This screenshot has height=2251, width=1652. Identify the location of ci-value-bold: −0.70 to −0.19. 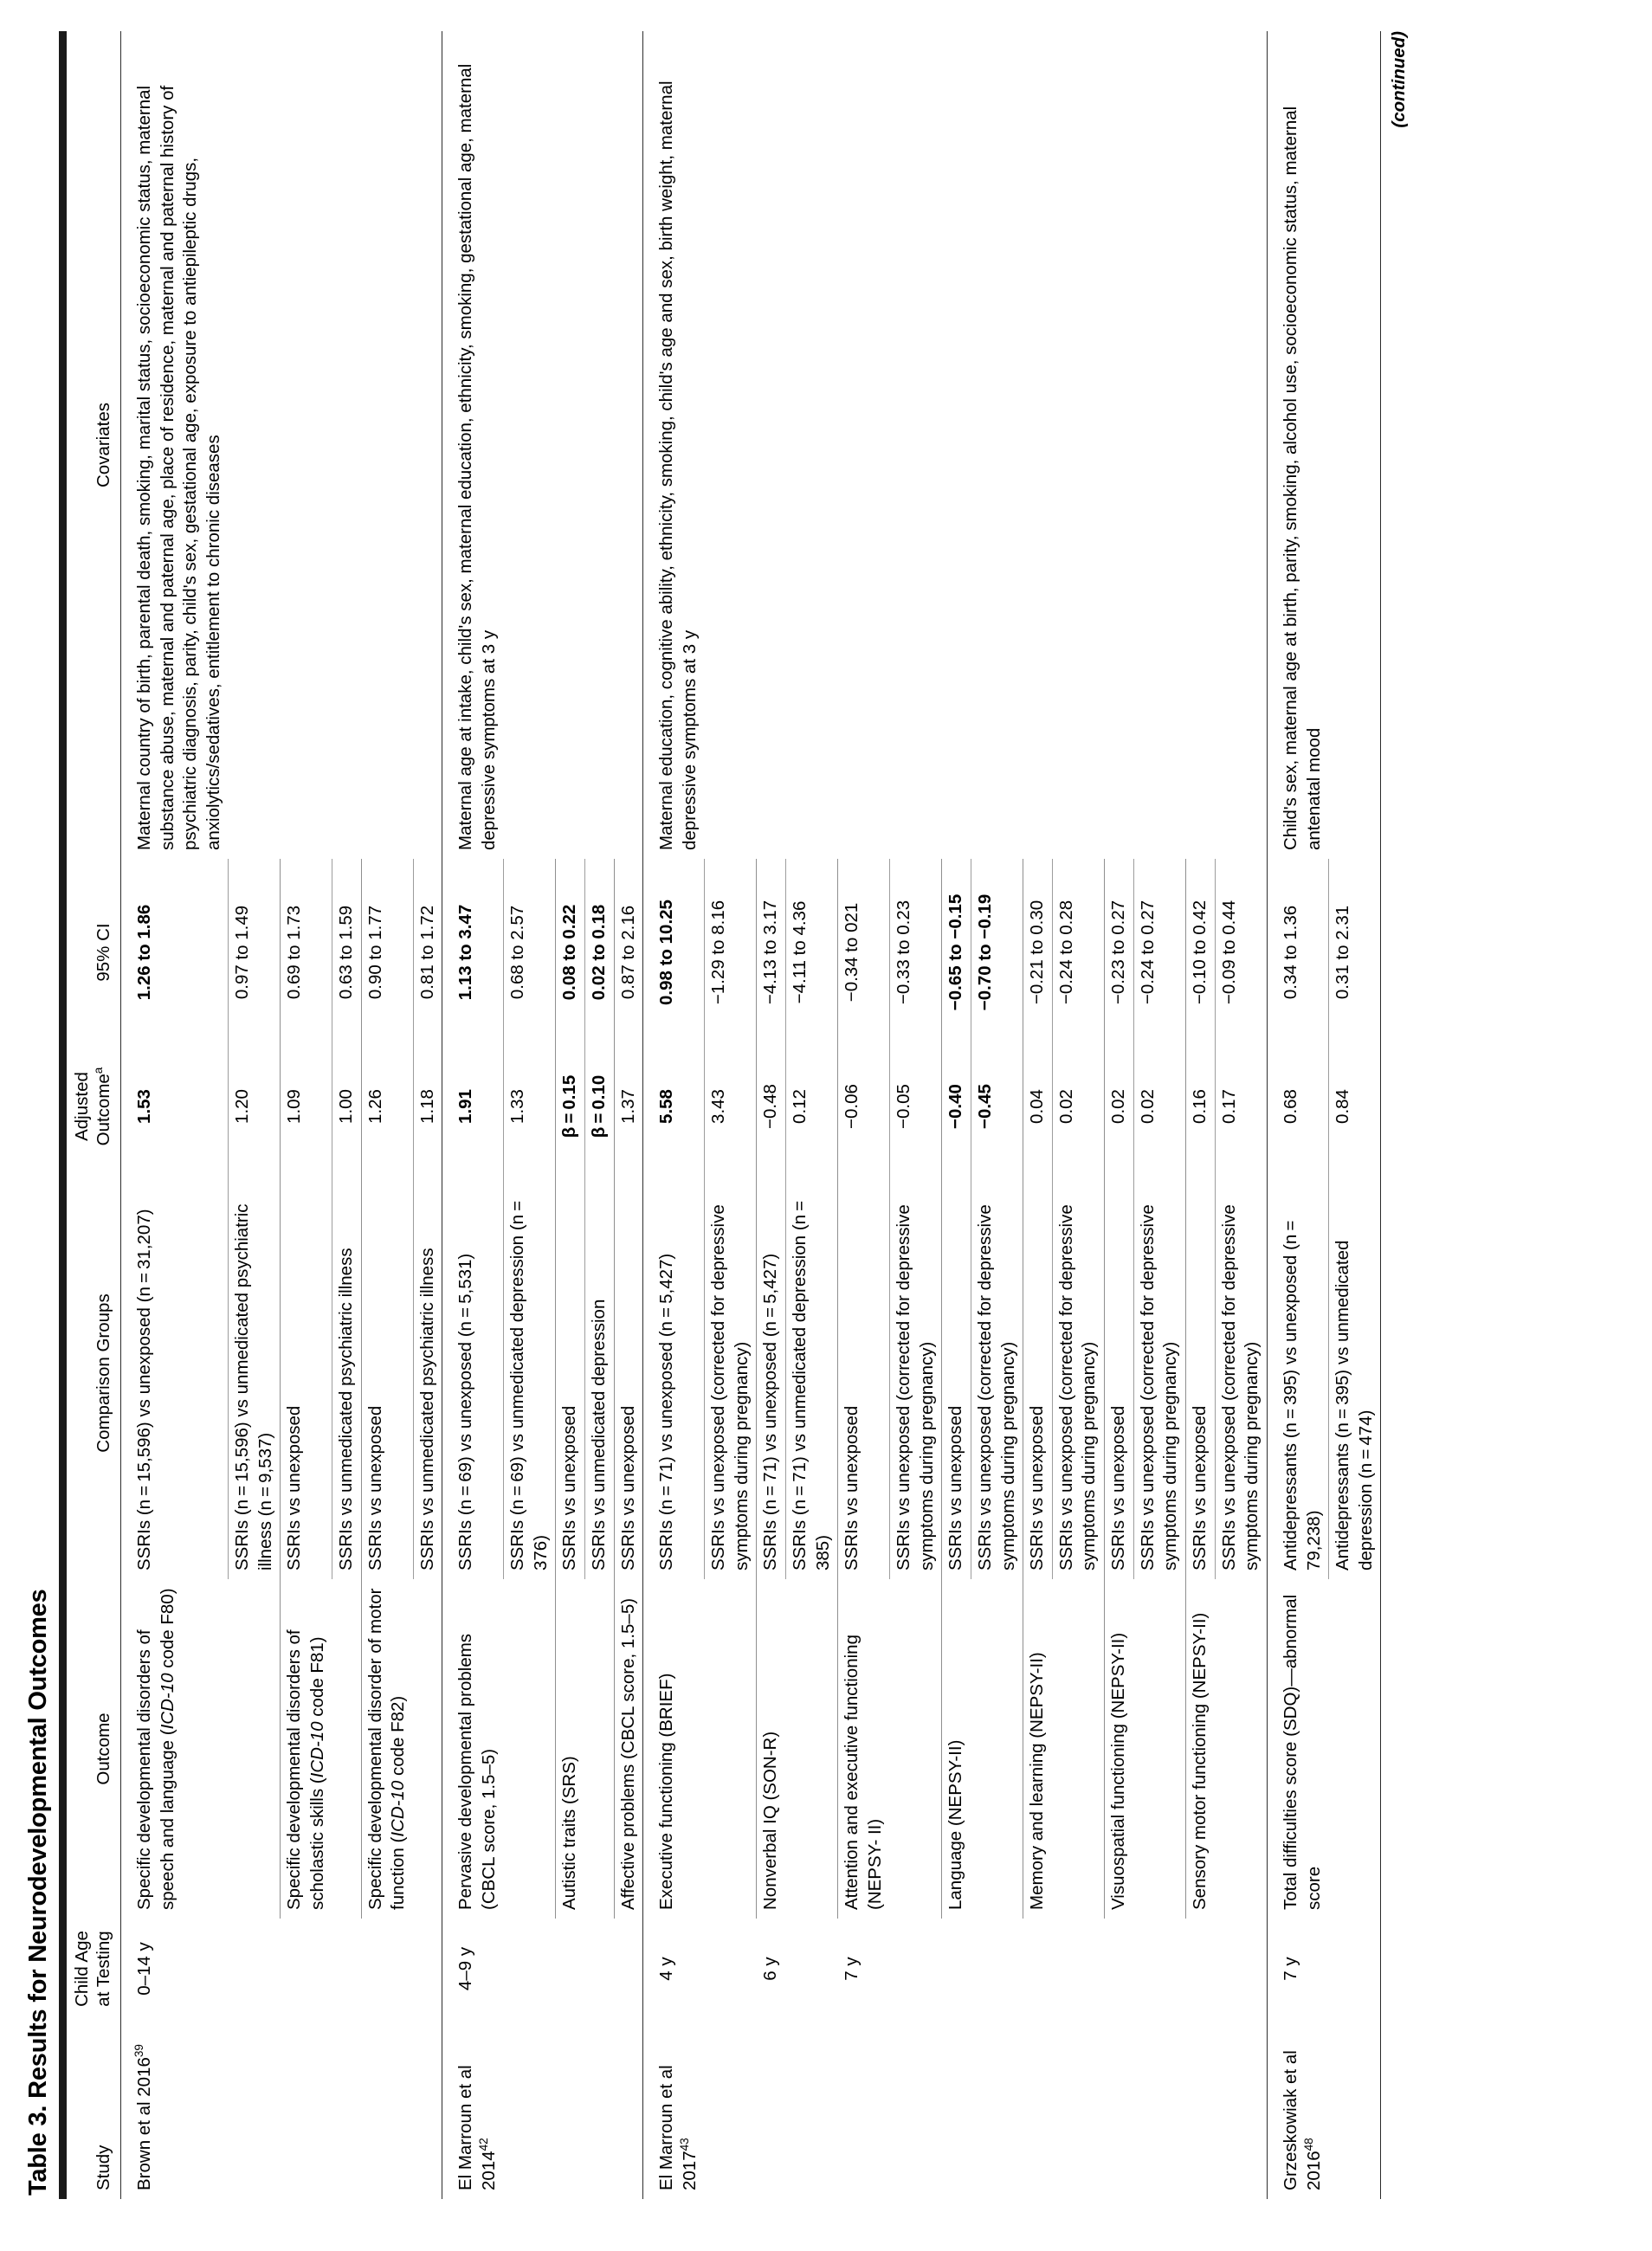
(985, 952).